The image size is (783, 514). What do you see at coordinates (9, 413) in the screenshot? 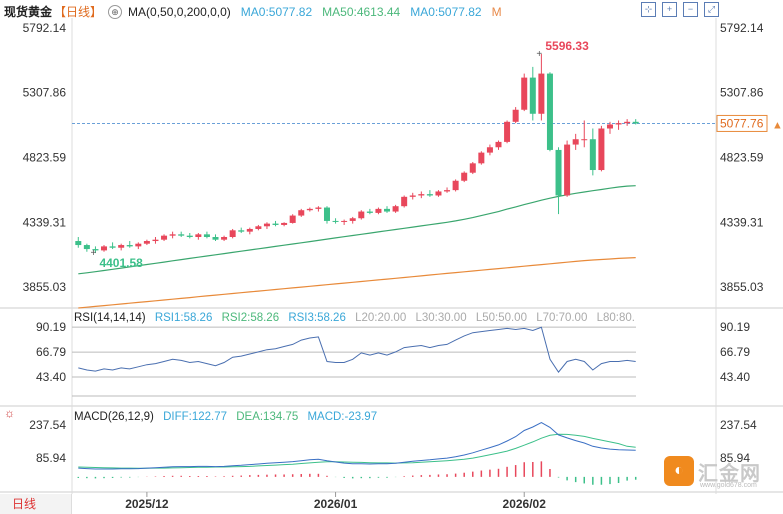
I see `macd-settings-icon: ☼` at bounding box center [9, 413].